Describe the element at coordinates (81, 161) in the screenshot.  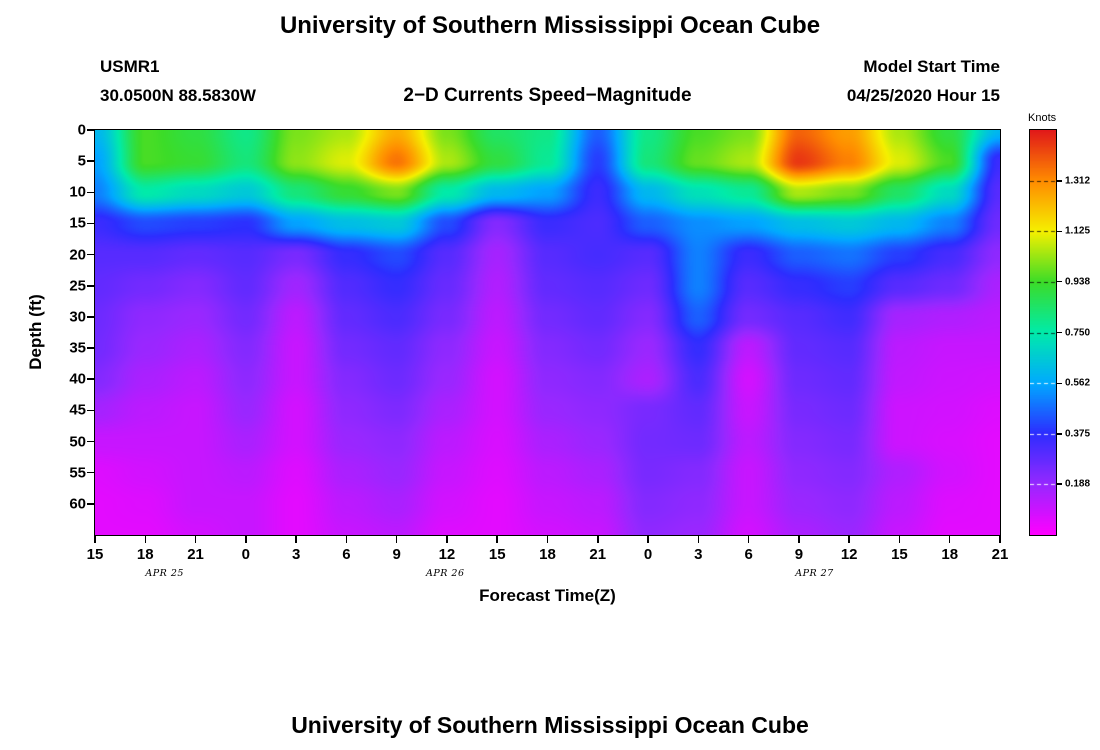
I see `y-tick-label: 5` at that location.